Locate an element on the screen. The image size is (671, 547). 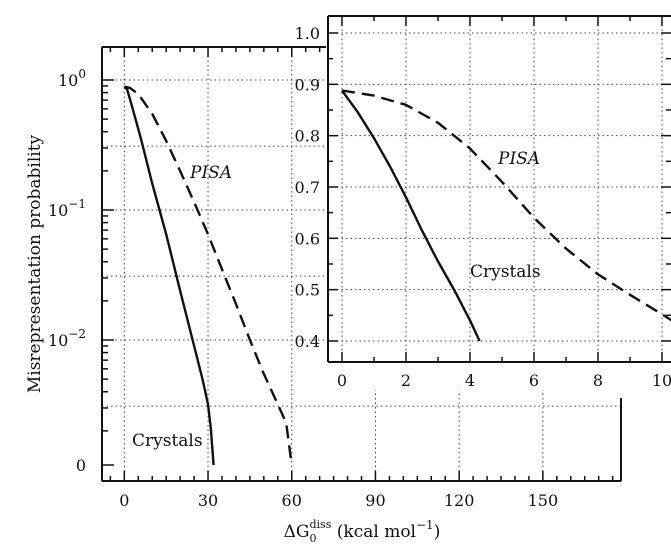
main-x-tick-label: 150 is located at coordinates (543, 500).